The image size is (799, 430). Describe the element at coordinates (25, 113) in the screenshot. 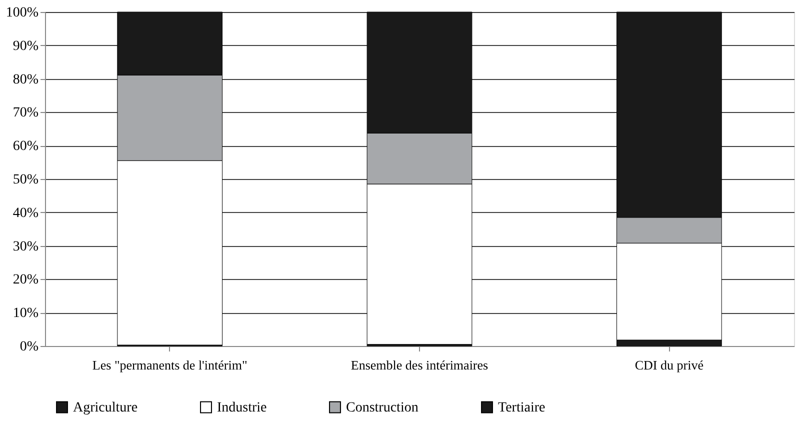

I see `y-tick-label: 70%` at that location.